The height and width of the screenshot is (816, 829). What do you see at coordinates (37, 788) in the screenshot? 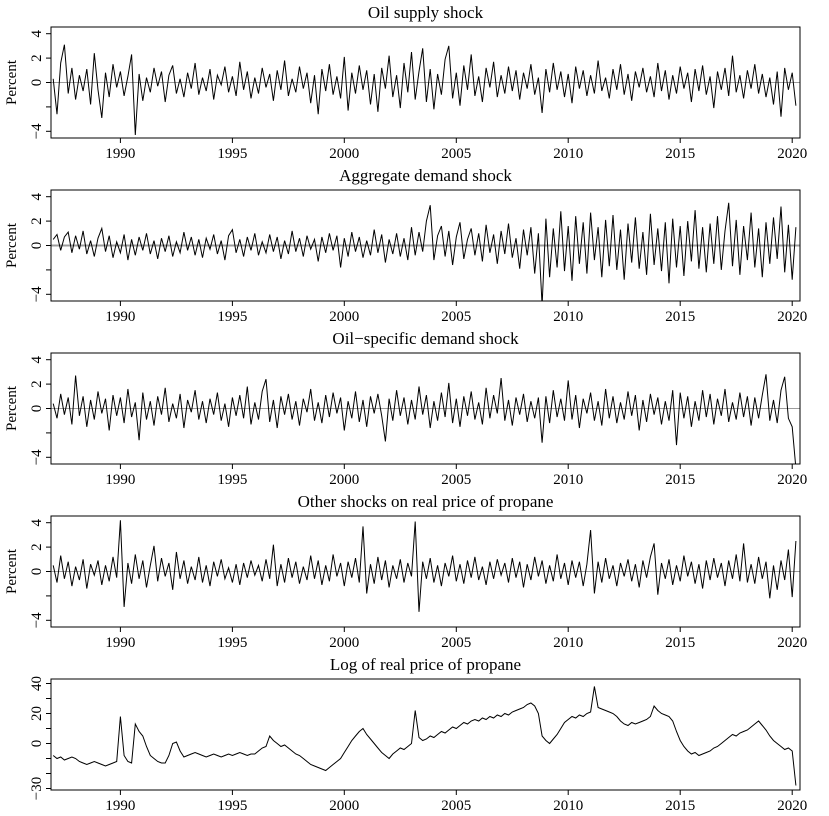
I see `y-axis-tick-label: −30` at bounding box center [37, 788].